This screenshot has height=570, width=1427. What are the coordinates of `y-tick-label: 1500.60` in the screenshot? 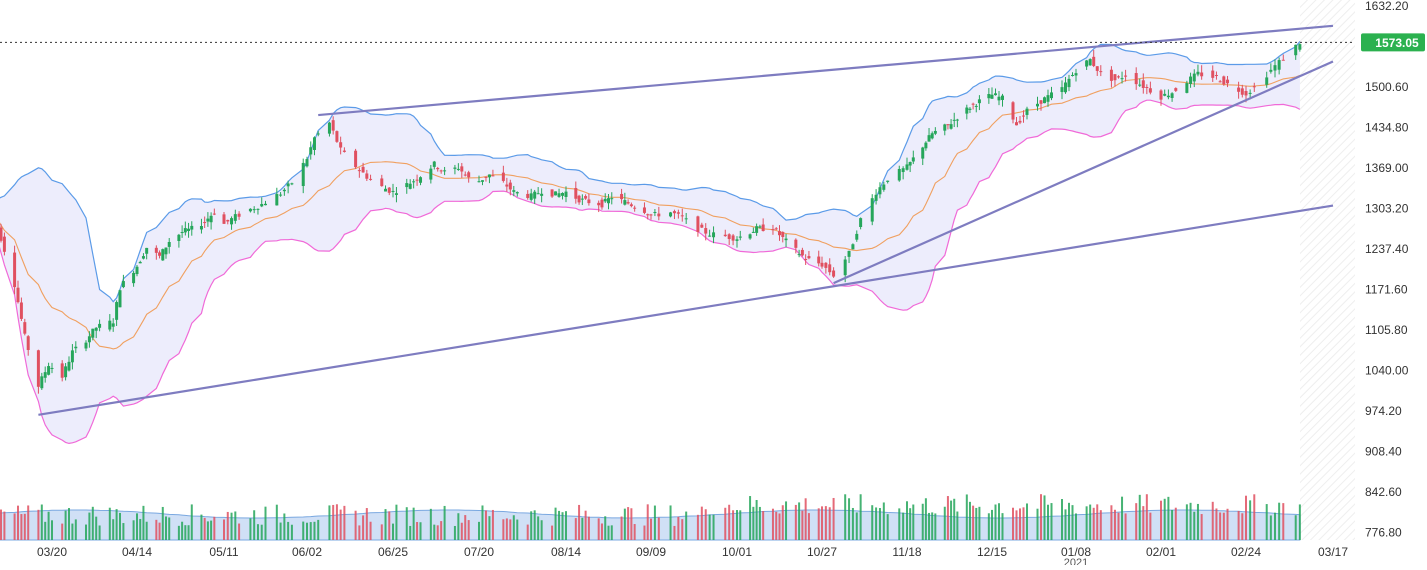 It's located at (1387, 87).